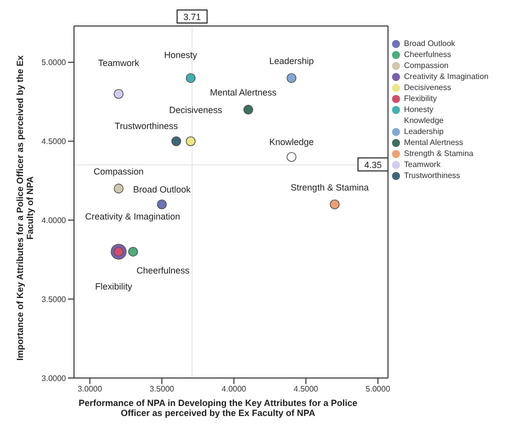  Describe the element at coordinates (424, 131) in the screenshot. I see `legend-label: Leadership` at that location.